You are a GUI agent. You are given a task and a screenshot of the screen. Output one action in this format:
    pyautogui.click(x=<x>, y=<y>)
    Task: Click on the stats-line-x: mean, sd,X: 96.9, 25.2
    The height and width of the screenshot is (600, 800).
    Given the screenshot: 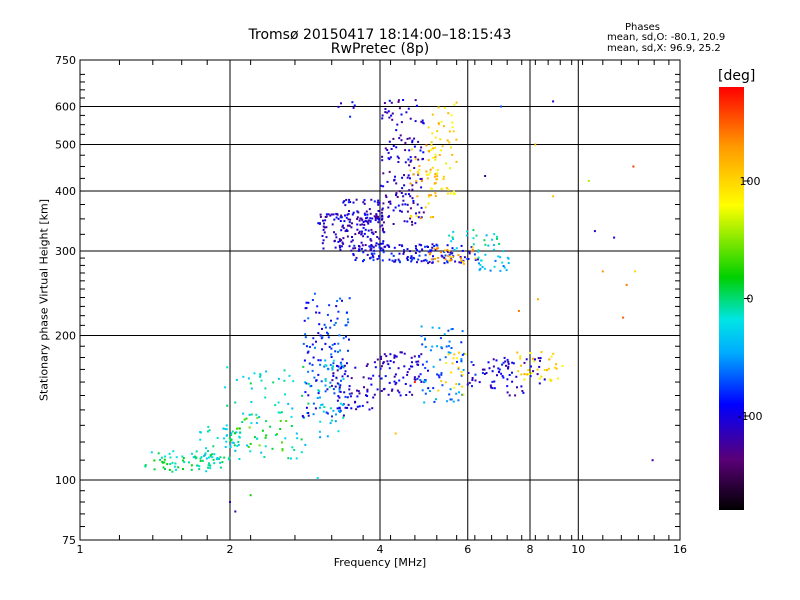 What is the action you would take?
    pyautogui.click(x=664, y=48)
    